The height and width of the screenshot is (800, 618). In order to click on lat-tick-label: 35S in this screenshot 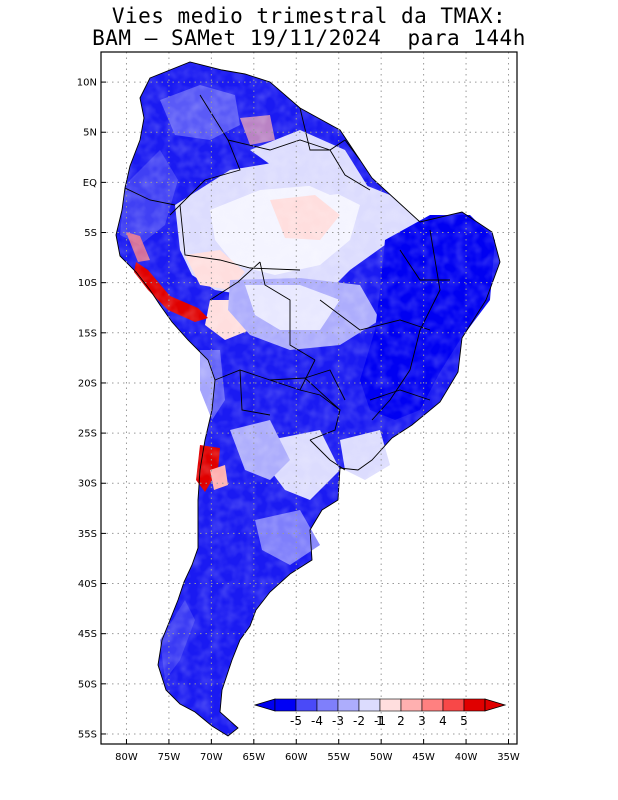, I will do `click(87, 534)`.